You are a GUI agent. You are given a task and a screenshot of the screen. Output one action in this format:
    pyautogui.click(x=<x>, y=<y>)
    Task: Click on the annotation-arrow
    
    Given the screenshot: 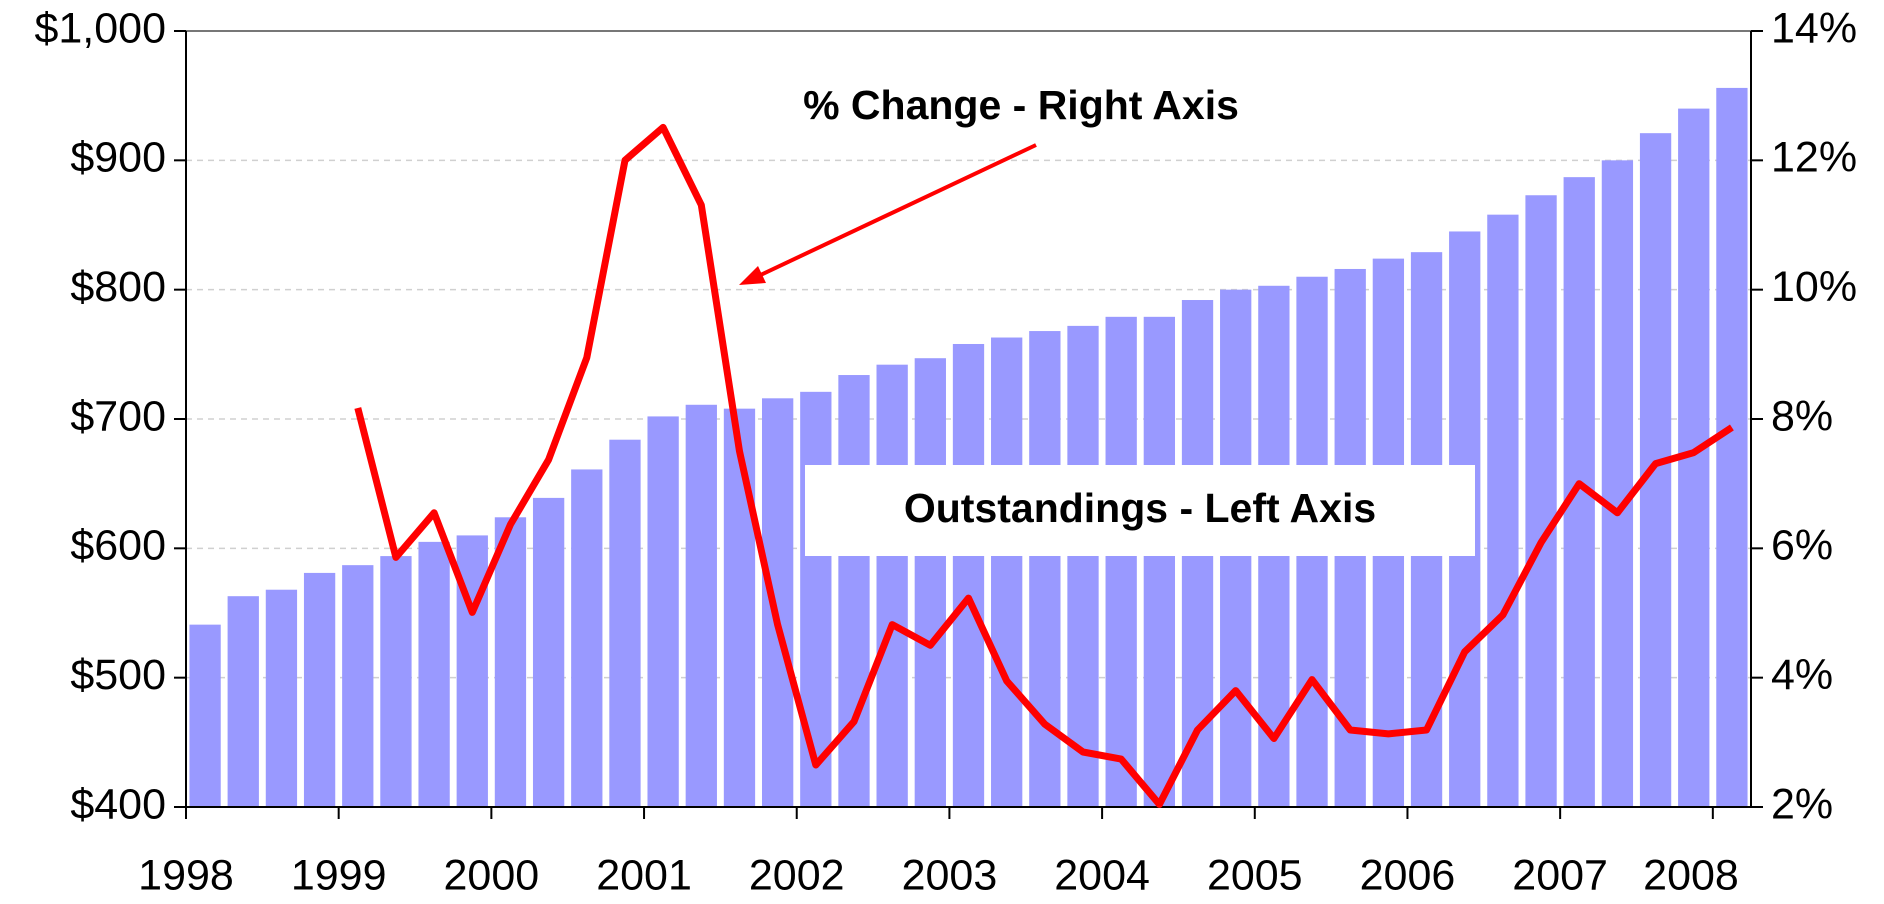 What is the action you would take?
    pyautogui.click(x=894, y=212)
    